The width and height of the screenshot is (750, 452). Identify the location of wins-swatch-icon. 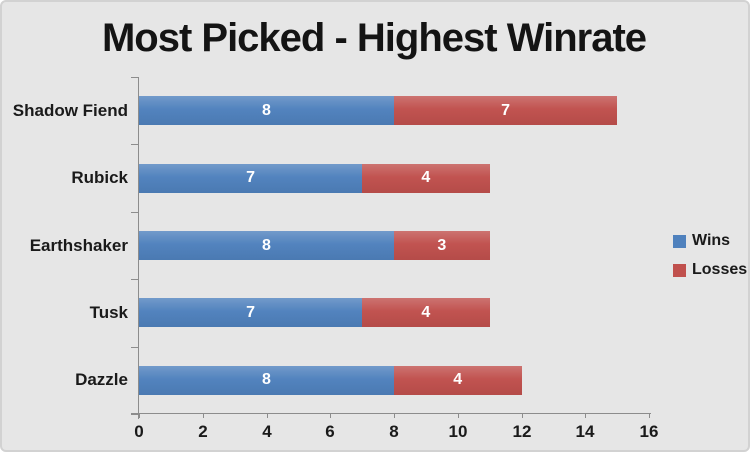
(679, 241).